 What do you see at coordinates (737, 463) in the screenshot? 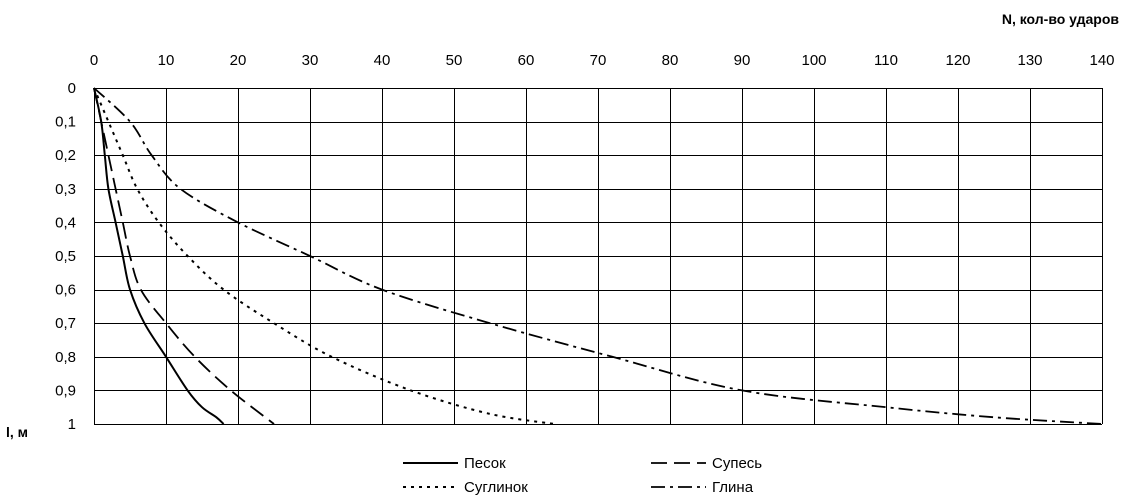
I see `legend-label: Супесь` at bounding box center [737, 463].